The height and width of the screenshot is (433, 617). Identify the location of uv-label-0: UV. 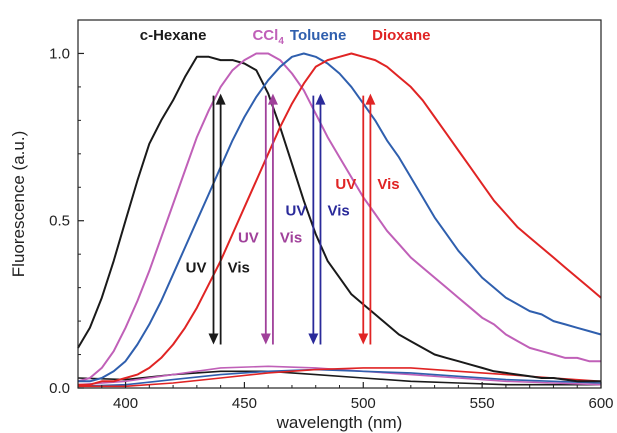
(196, 268).